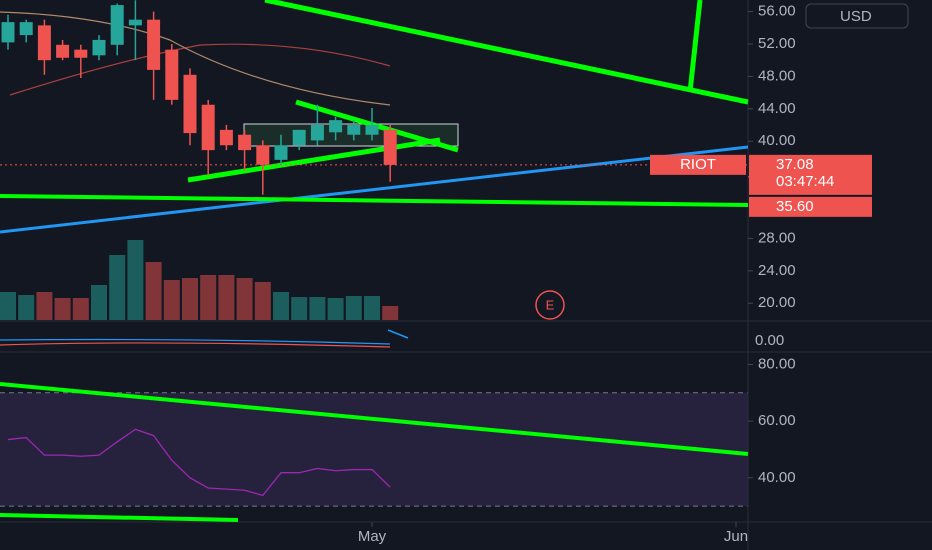 The image size is (932, 550). I want to click on currency-box, so click(857, 16).